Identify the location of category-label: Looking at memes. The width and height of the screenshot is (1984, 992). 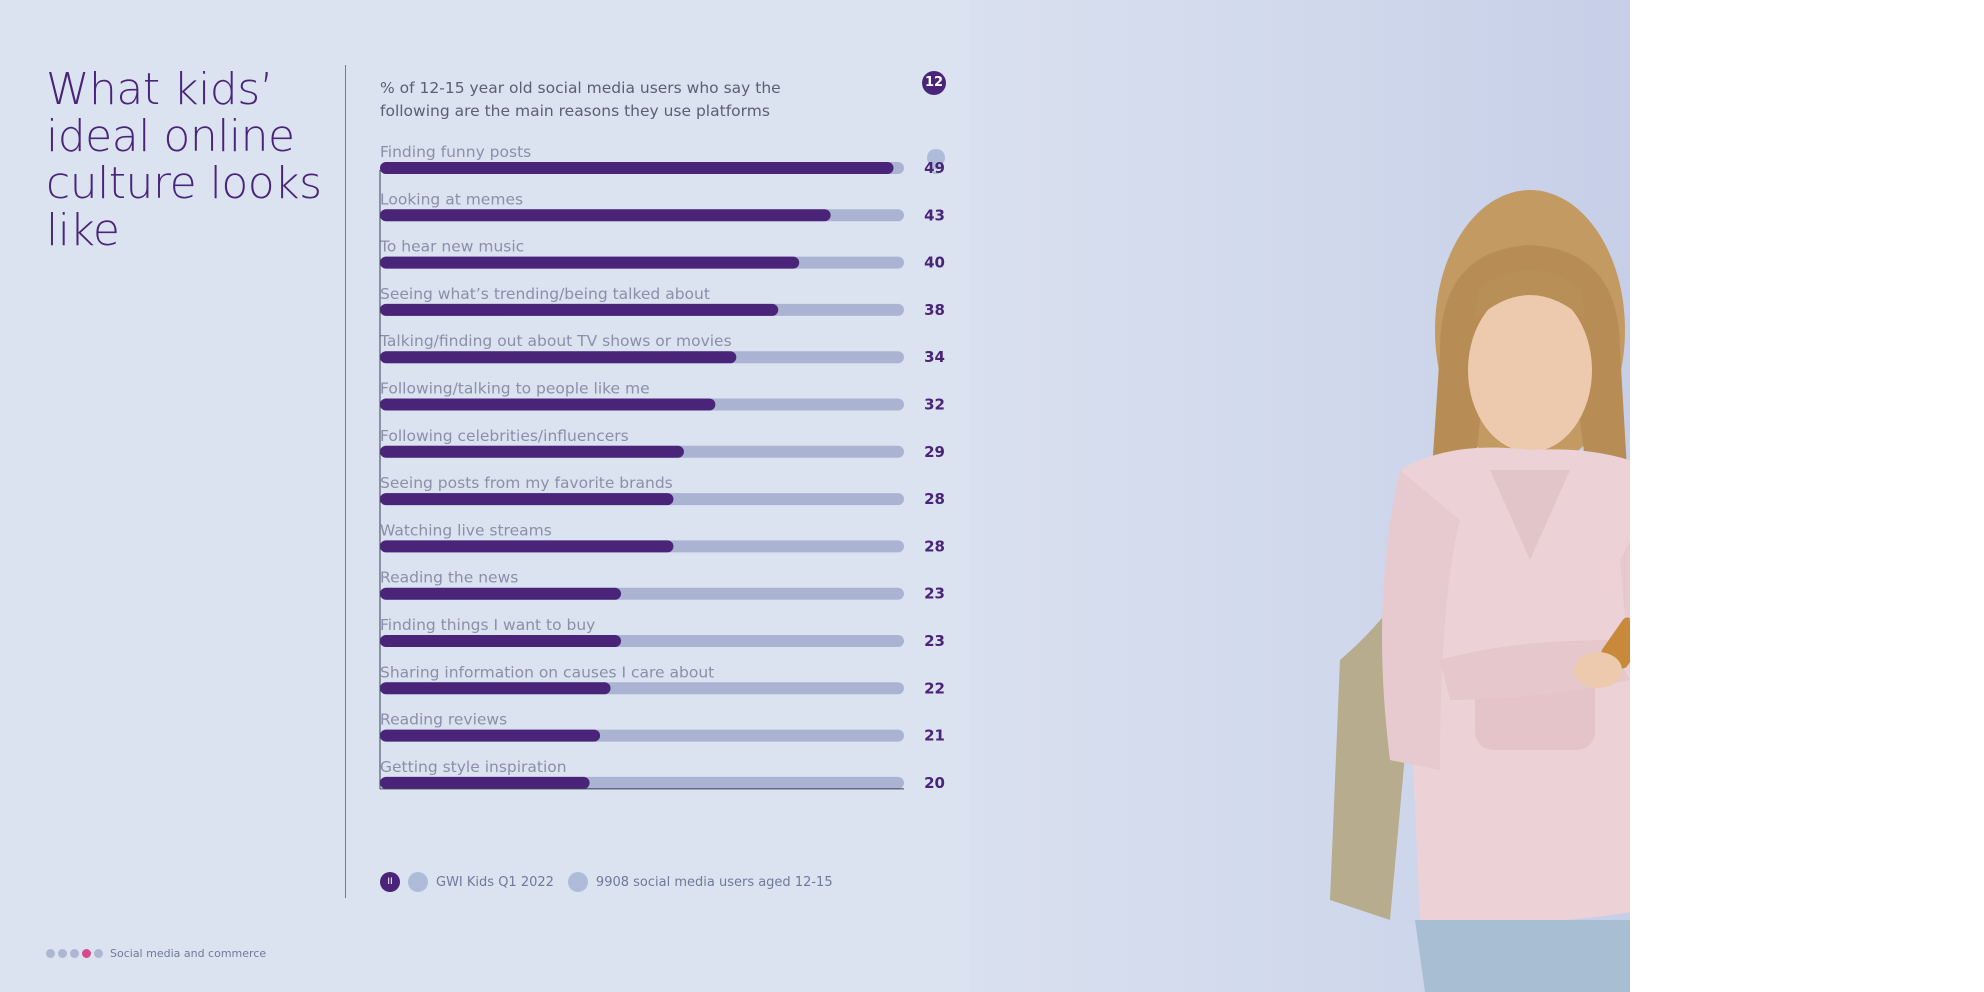
(451, 199).